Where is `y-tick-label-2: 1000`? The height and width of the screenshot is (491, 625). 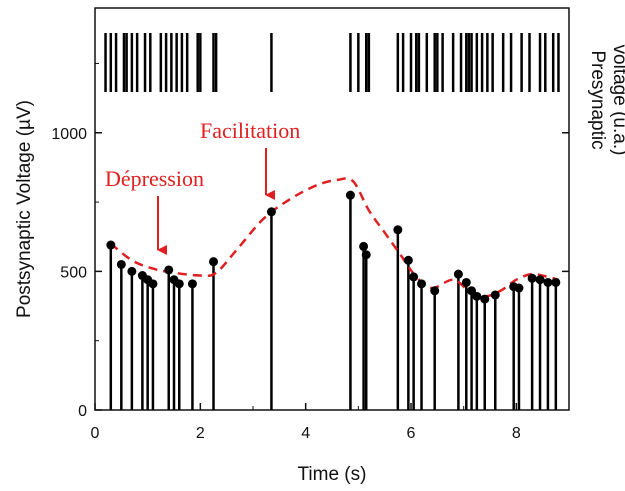
y-tick-label-2: 1000 is located at coordinates (69, 134).